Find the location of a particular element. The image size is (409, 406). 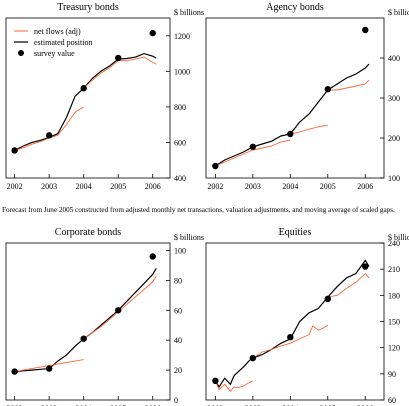

y-tick-label: 40 is located at coordinates (178, 340).